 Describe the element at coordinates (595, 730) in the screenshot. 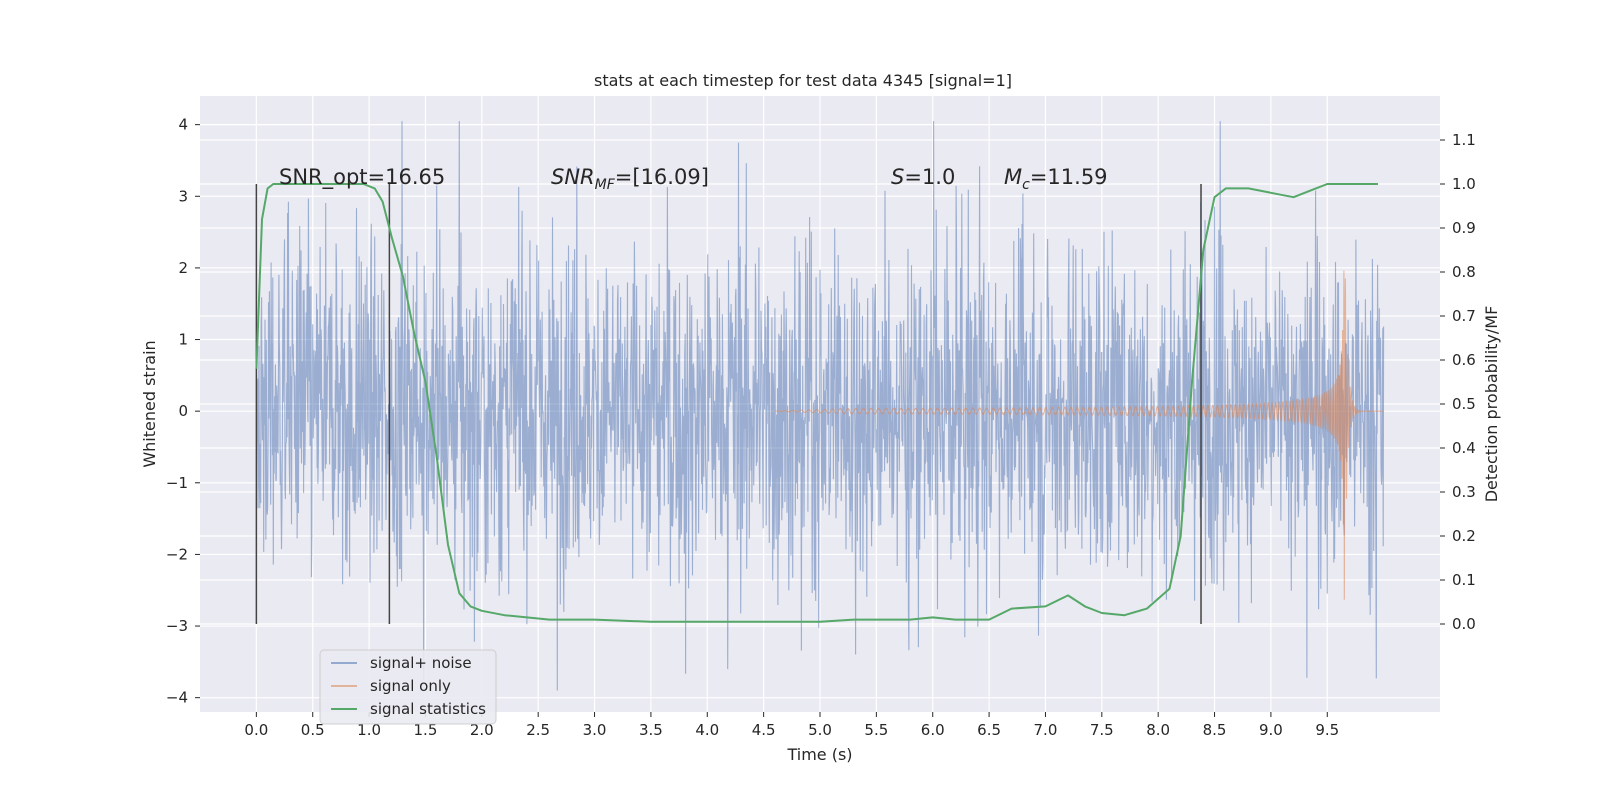

I see `x-tick-label: 3.0` at that location.